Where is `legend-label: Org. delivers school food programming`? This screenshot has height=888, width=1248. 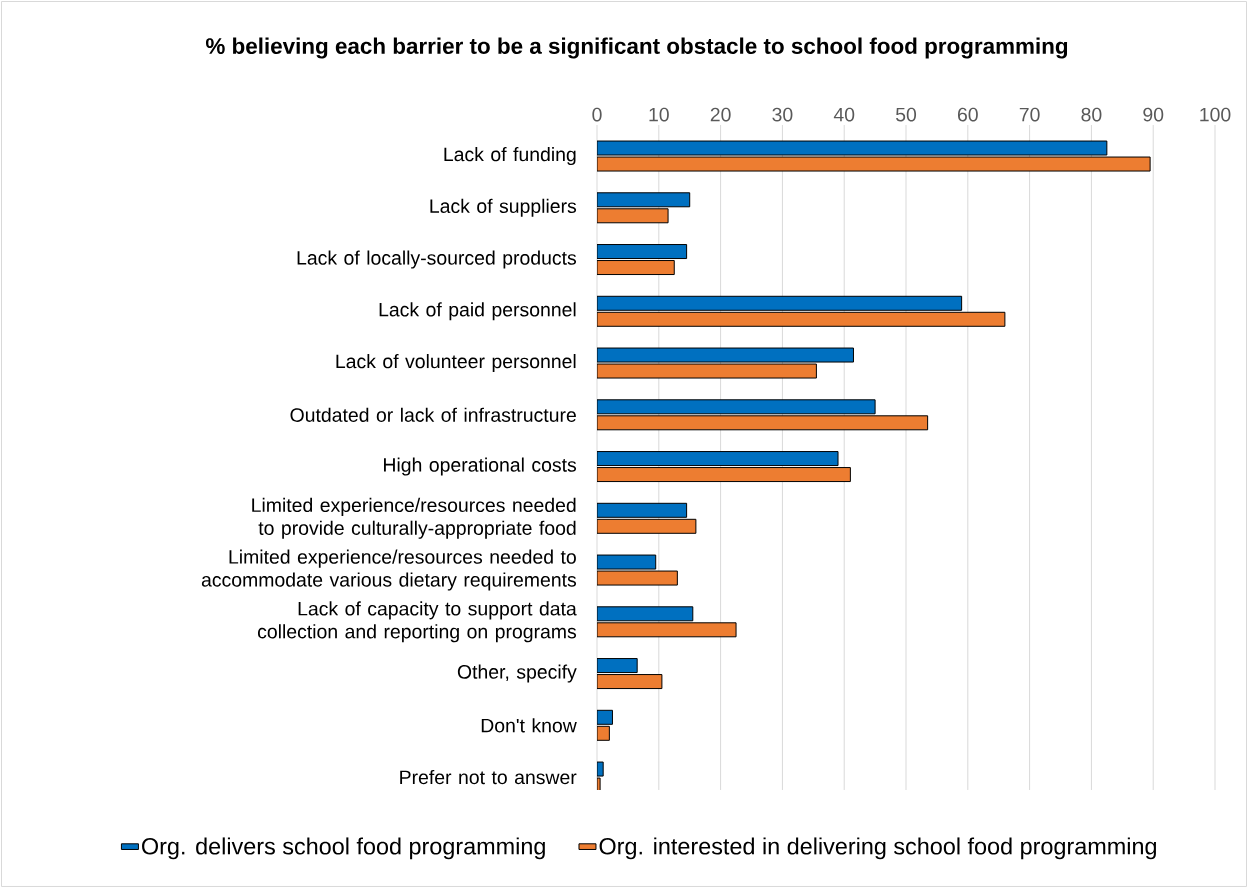 legend-label: Org. delivers school food programming is located at coordinates (343, 848).